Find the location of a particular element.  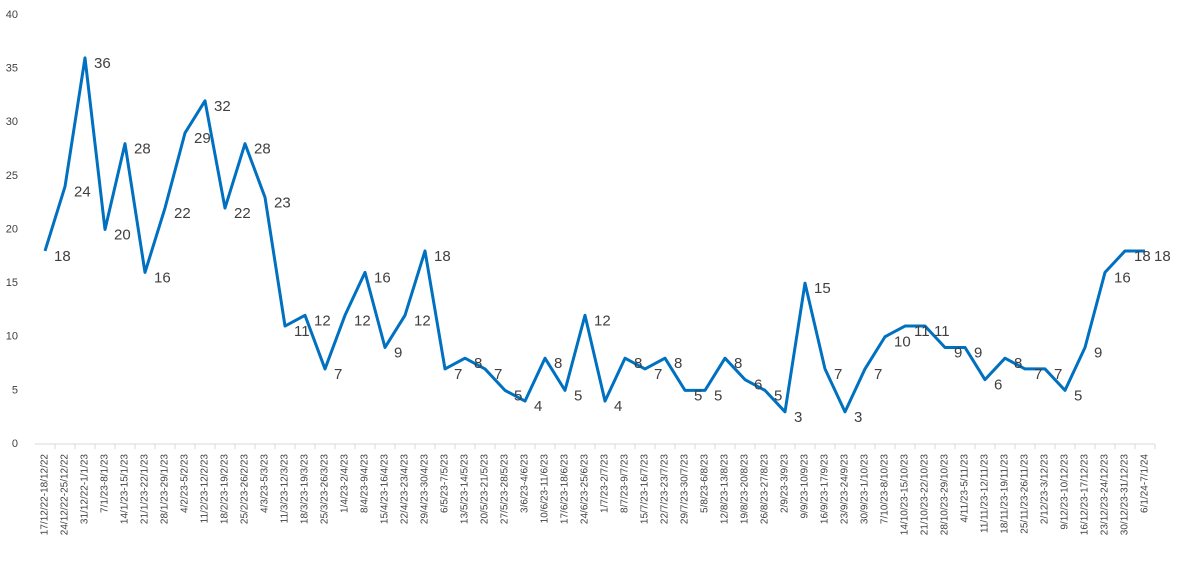

x-tick-label: 6/1/24-7/1/24 is located at coordinates (1145, 483).